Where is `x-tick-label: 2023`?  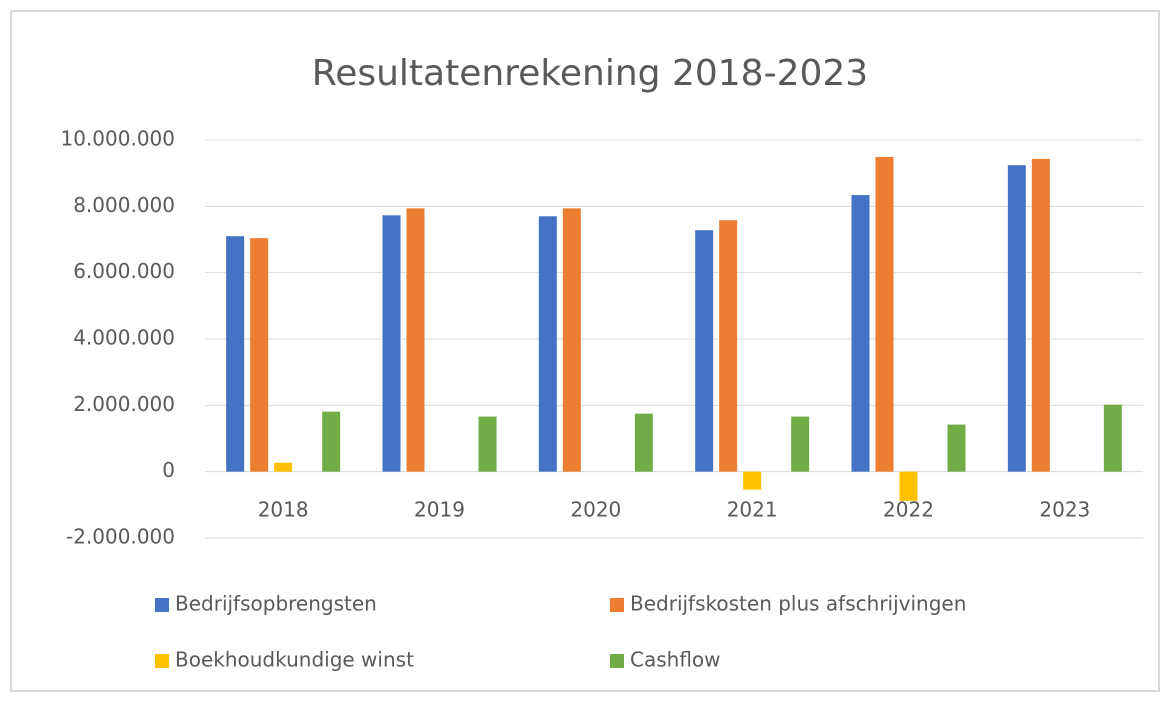 x-tick-label: 2023 is located at coordinates (1064, 510).